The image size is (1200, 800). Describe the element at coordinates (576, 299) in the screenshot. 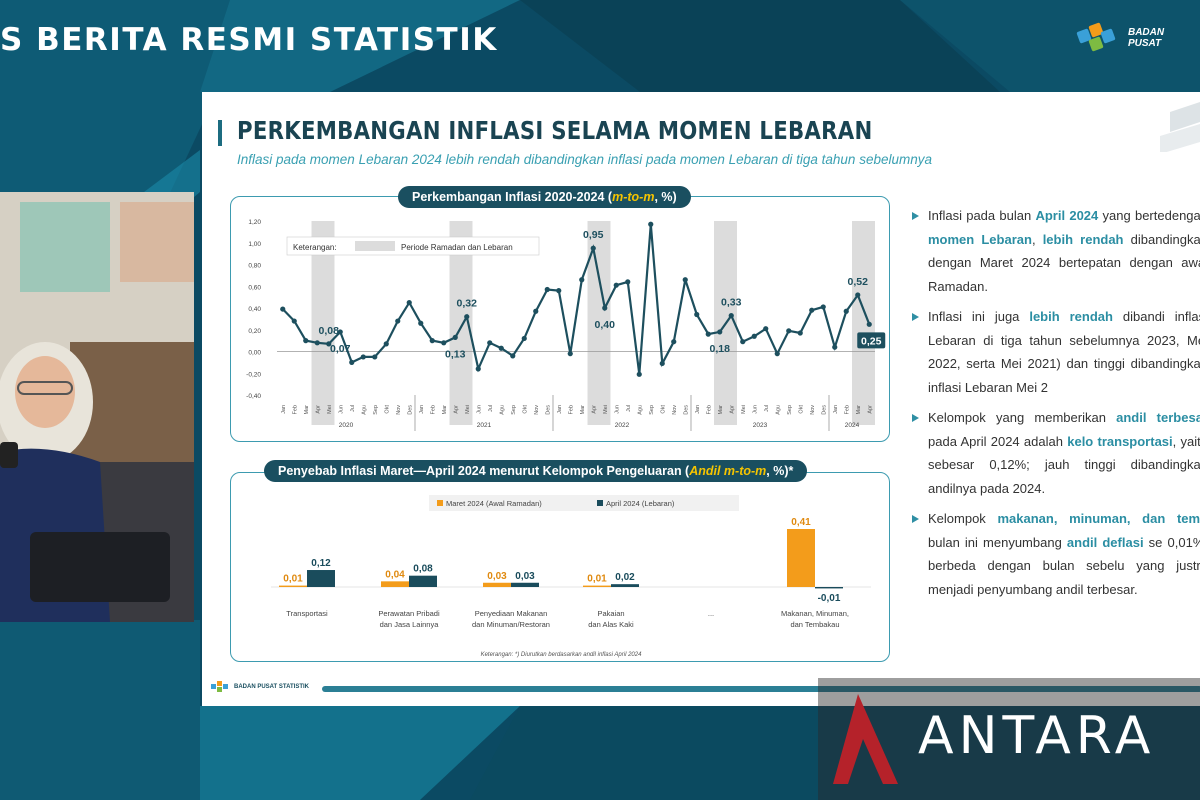

I see `inflation-line` at that location.